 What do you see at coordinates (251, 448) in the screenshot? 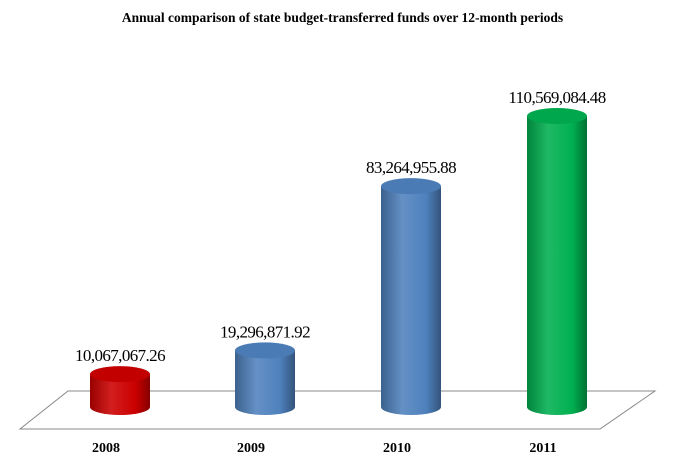
I see `x-tick-label: 2009` at bounding box center [251, 448].